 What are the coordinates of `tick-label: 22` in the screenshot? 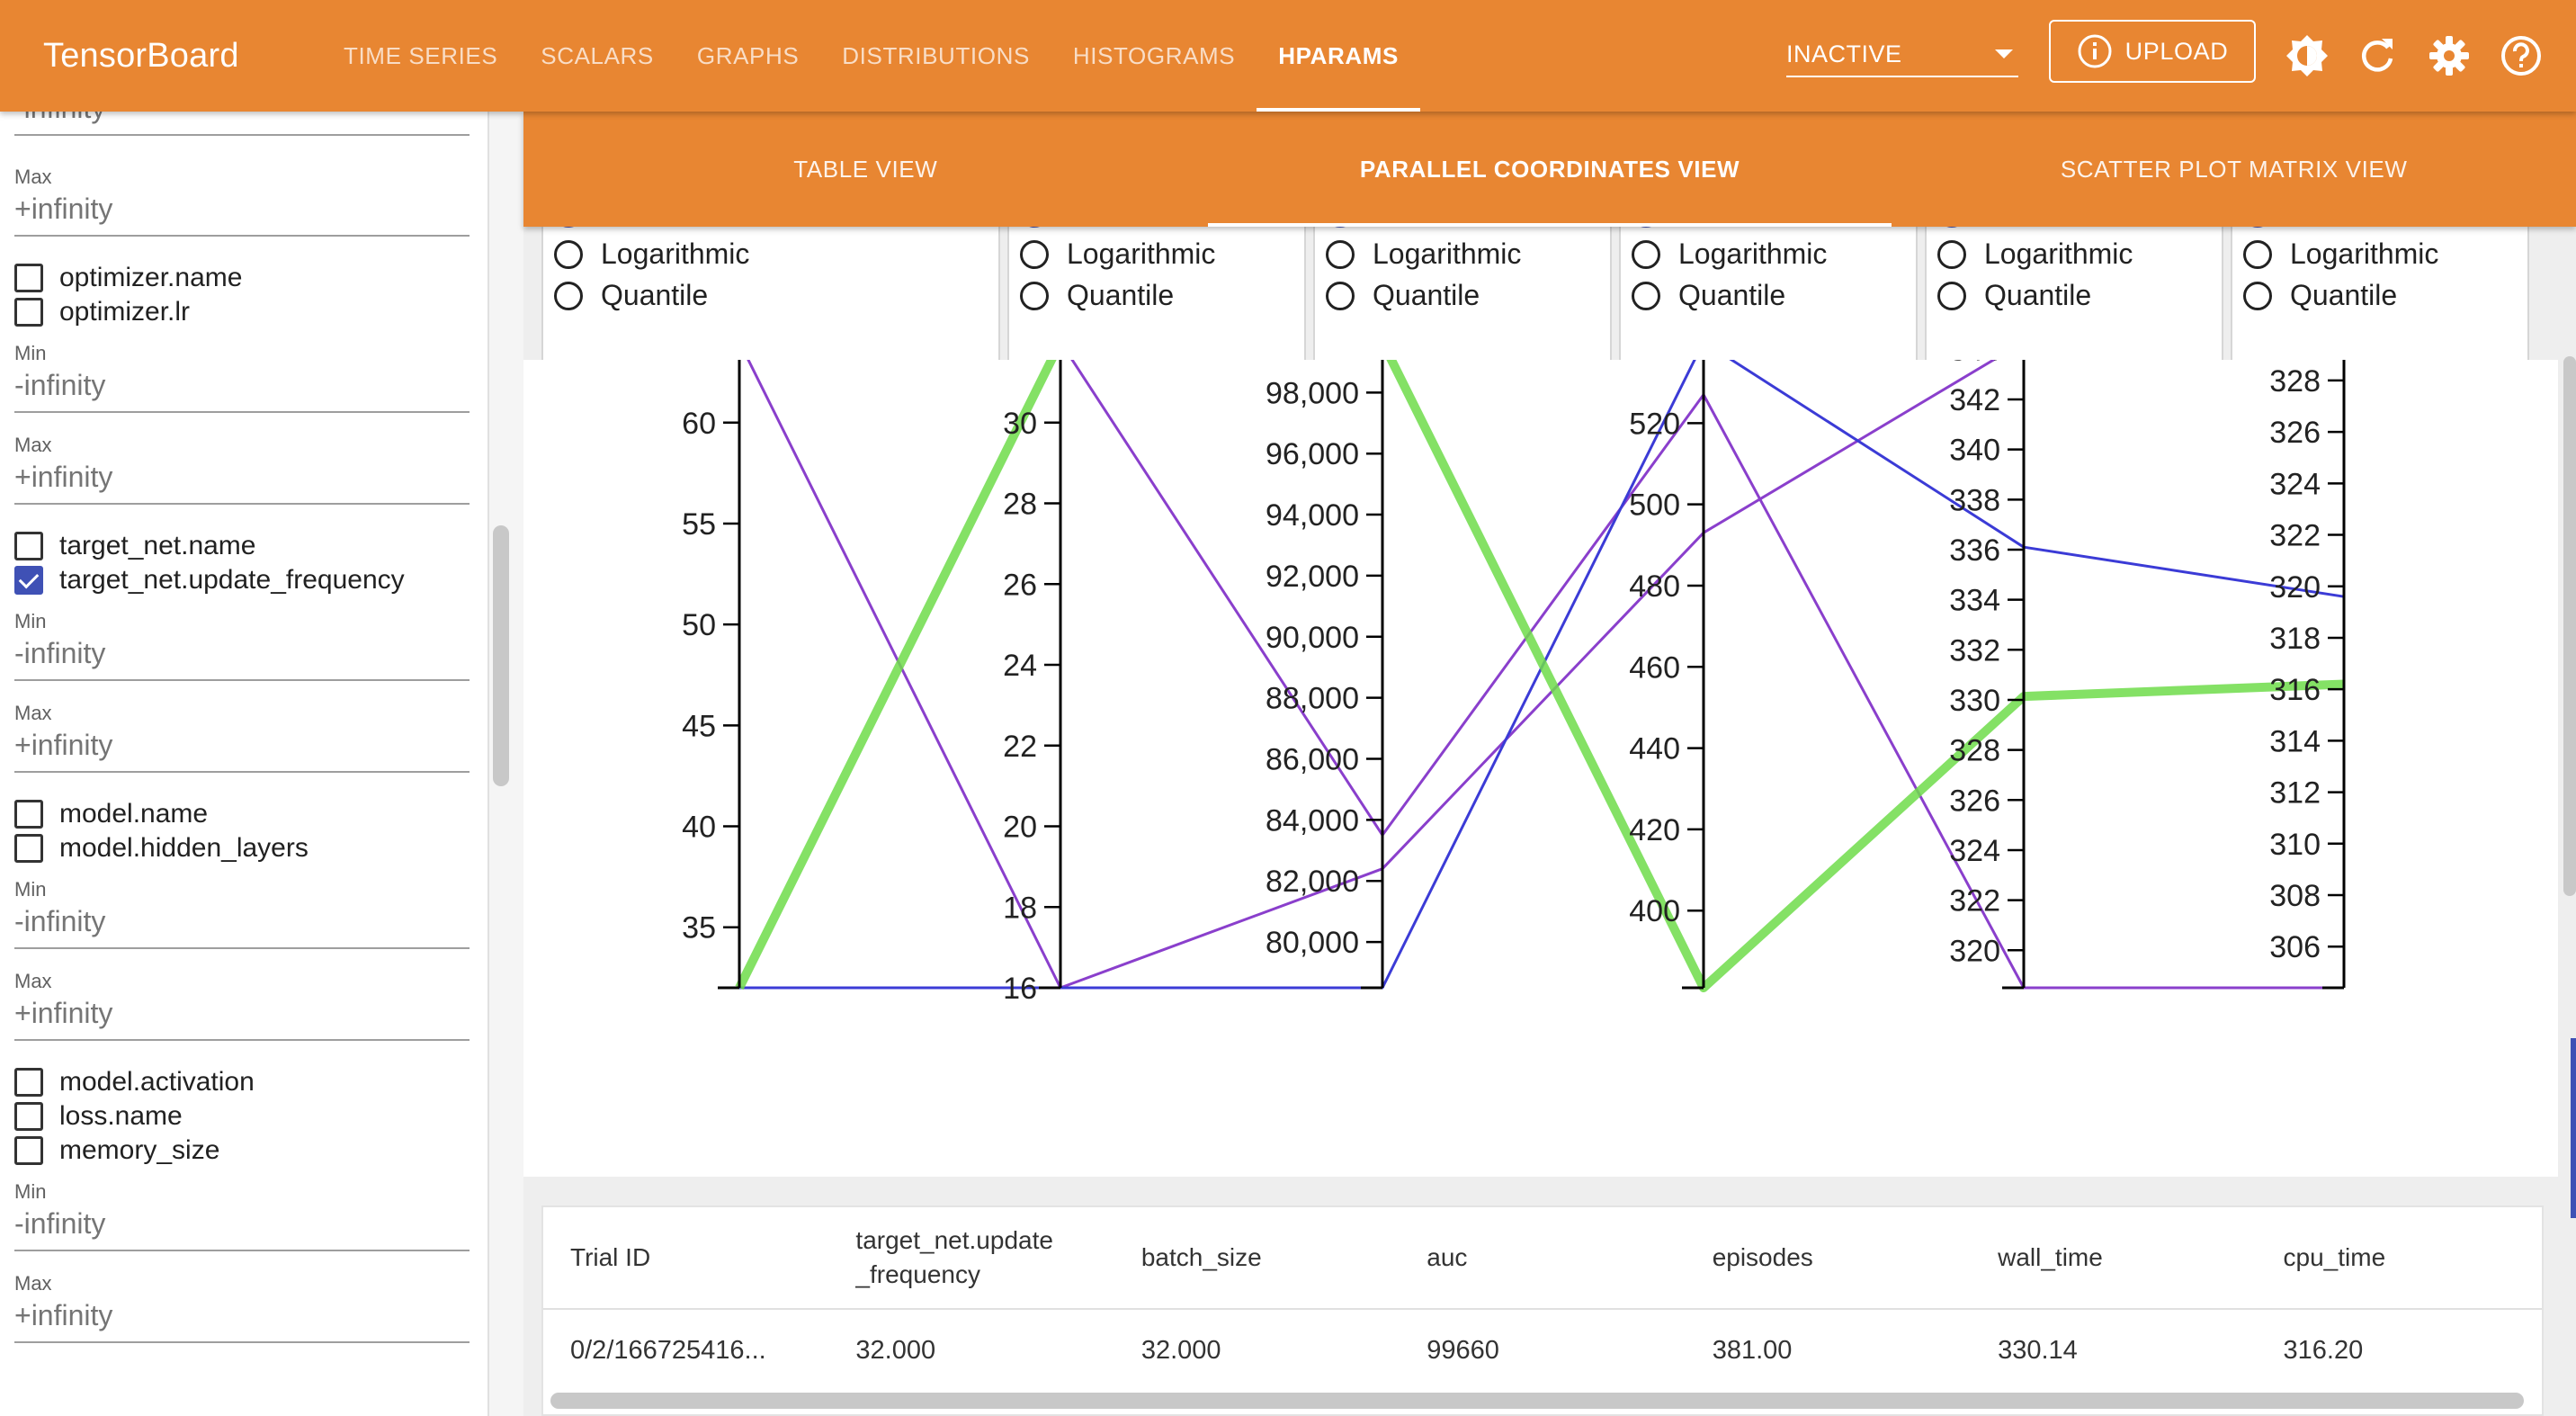 It's located at (1020, 747).